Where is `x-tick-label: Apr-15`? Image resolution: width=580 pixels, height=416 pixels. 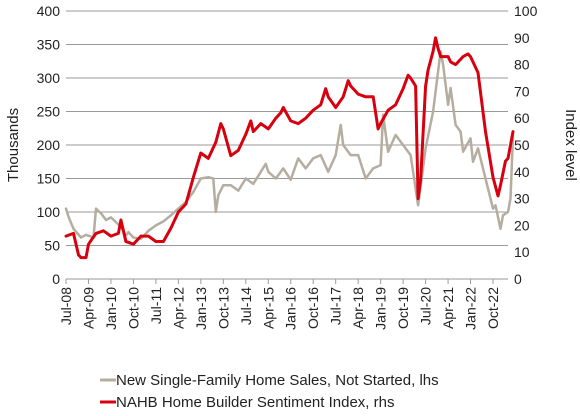 x-tick-label: Apr-15 is located at coordinates (268, 308).